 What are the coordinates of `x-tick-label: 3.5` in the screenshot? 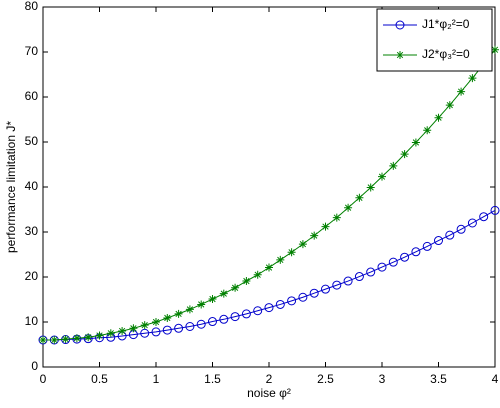 It's located at (438, 379).